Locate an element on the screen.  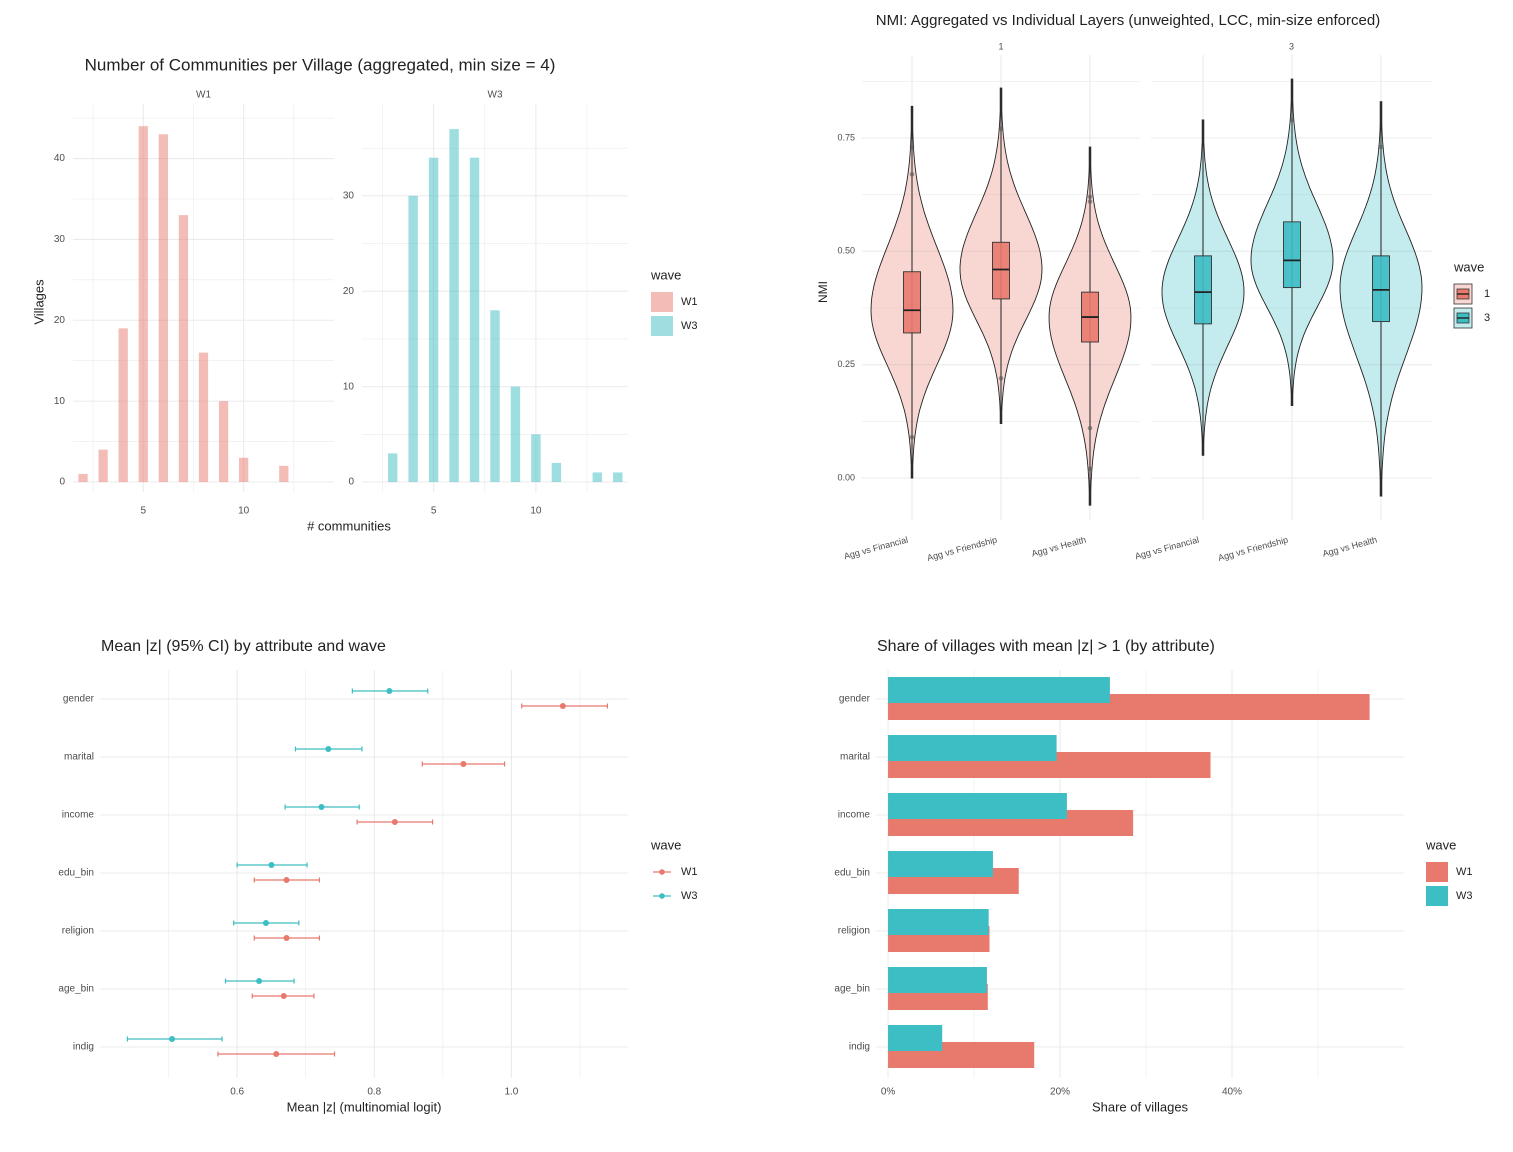
y-tick-label: 0.00 is located at coordinates (846, 477).